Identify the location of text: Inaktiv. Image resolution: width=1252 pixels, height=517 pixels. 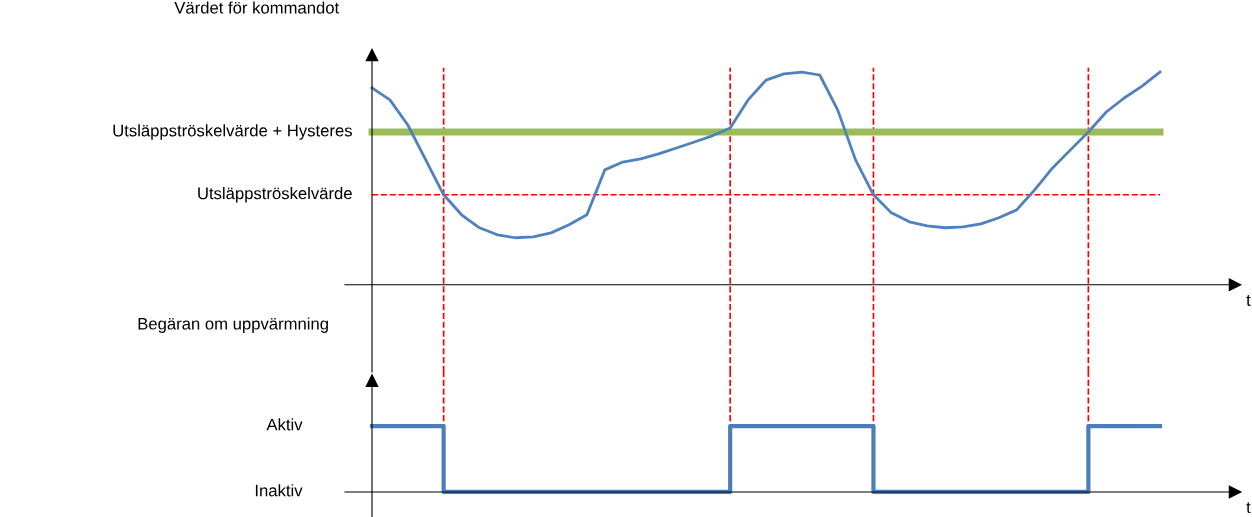
(279, 490).